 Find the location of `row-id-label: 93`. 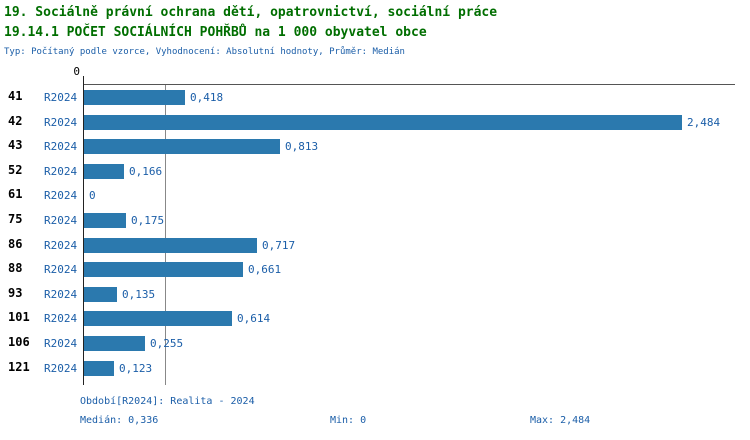

row-id-label: 93 is located at coordinates (15, 292).